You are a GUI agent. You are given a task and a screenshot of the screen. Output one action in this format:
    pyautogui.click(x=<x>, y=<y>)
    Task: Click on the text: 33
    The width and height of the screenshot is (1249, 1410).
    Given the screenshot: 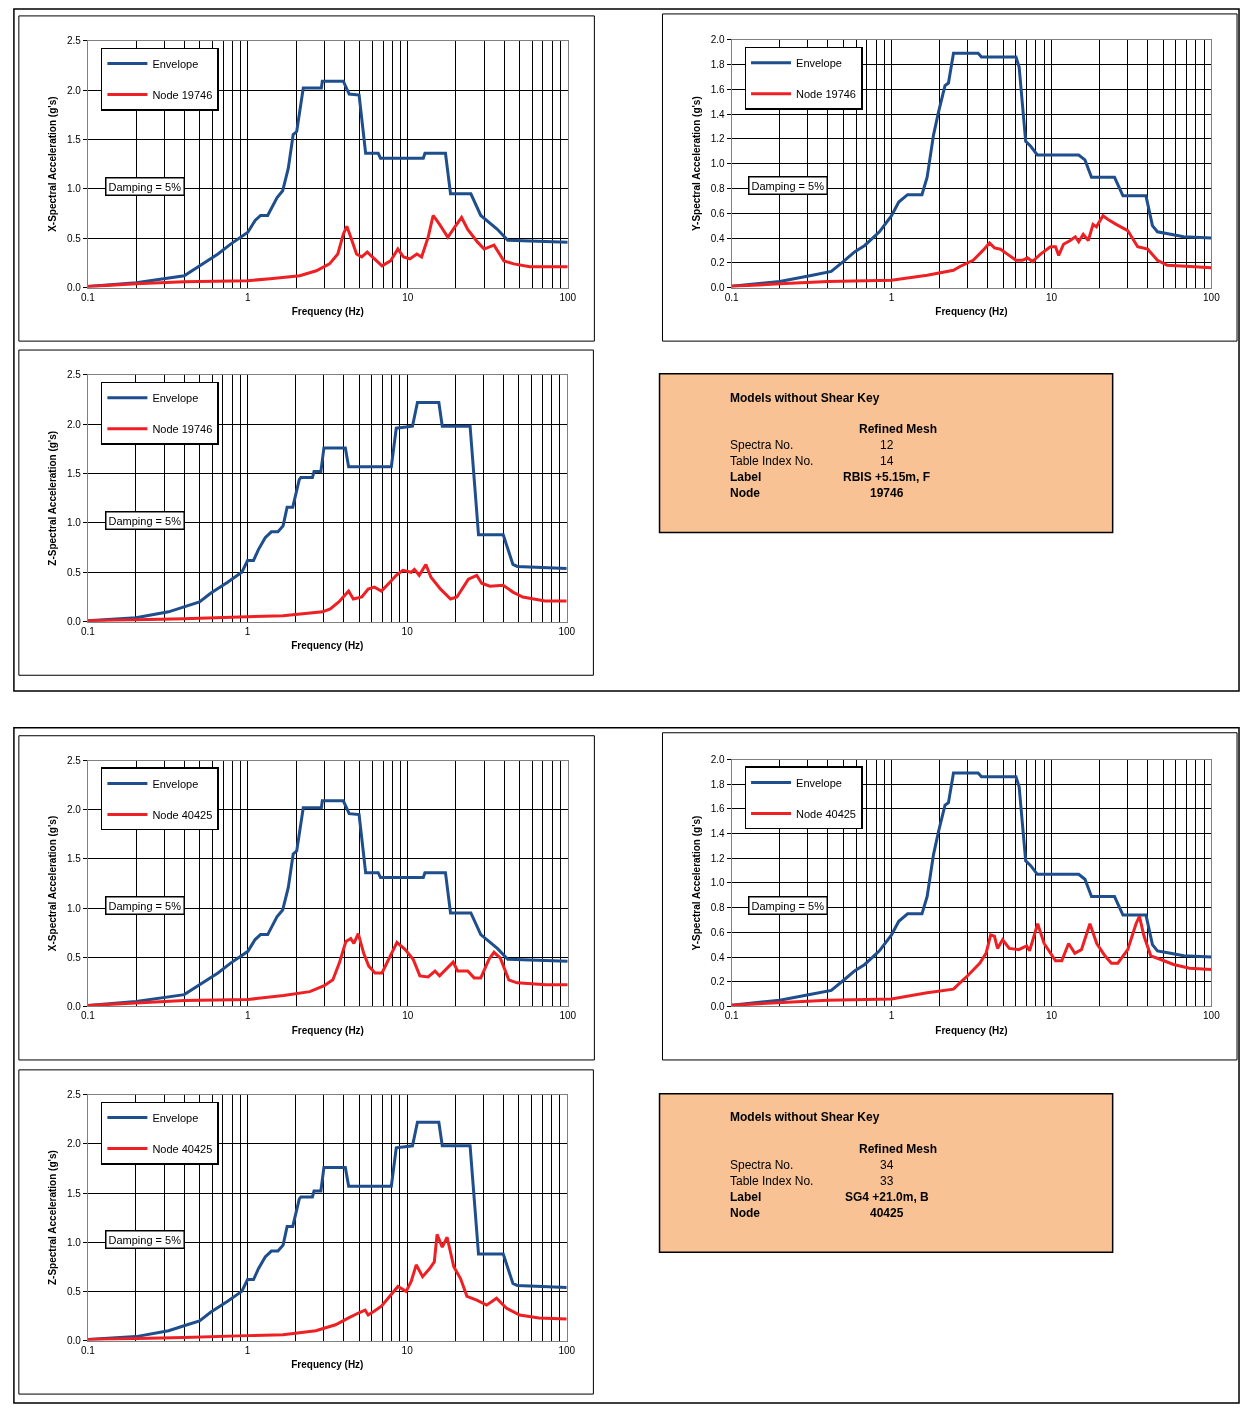 What is the action you would take?
    pyautogui.click(x=887, y=1181)
    